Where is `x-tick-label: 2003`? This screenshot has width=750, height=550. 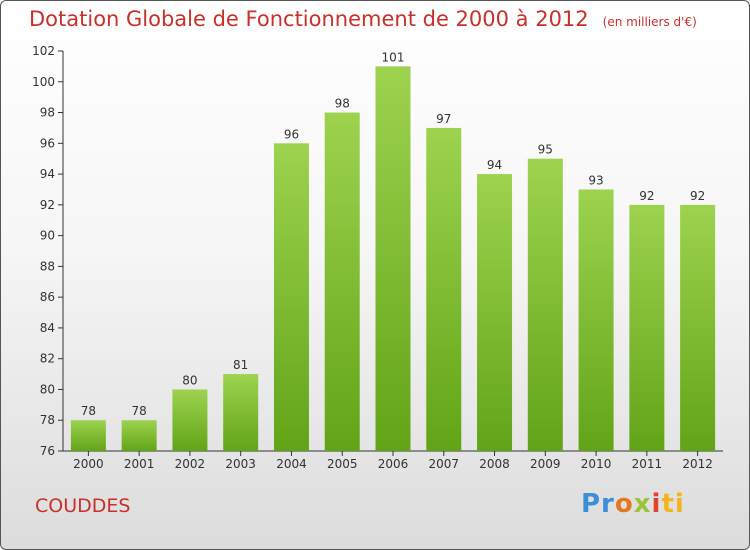 x-tick-label: 2003 is located at coordinates (240, 464).